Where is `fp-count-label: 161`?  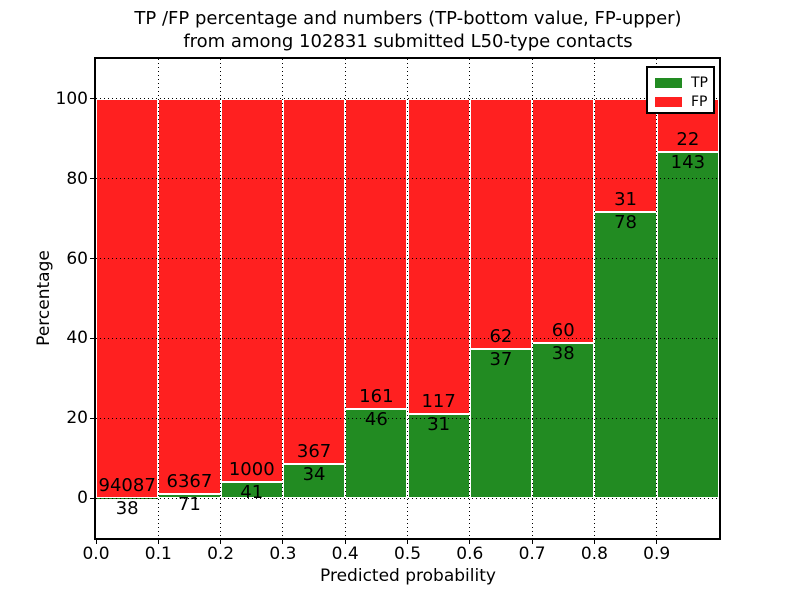 fp-count-label: 161 is located at coordinates (376, 397).